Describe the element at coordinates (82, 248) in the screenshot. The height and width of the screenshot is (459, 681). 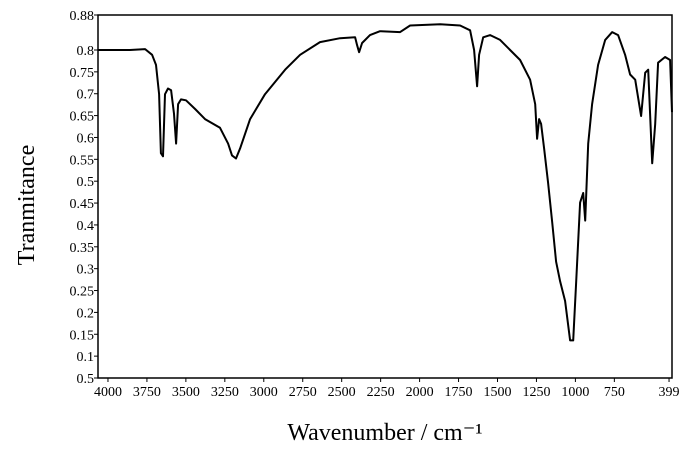
I see `y-tick-label: 0.35` at that location.